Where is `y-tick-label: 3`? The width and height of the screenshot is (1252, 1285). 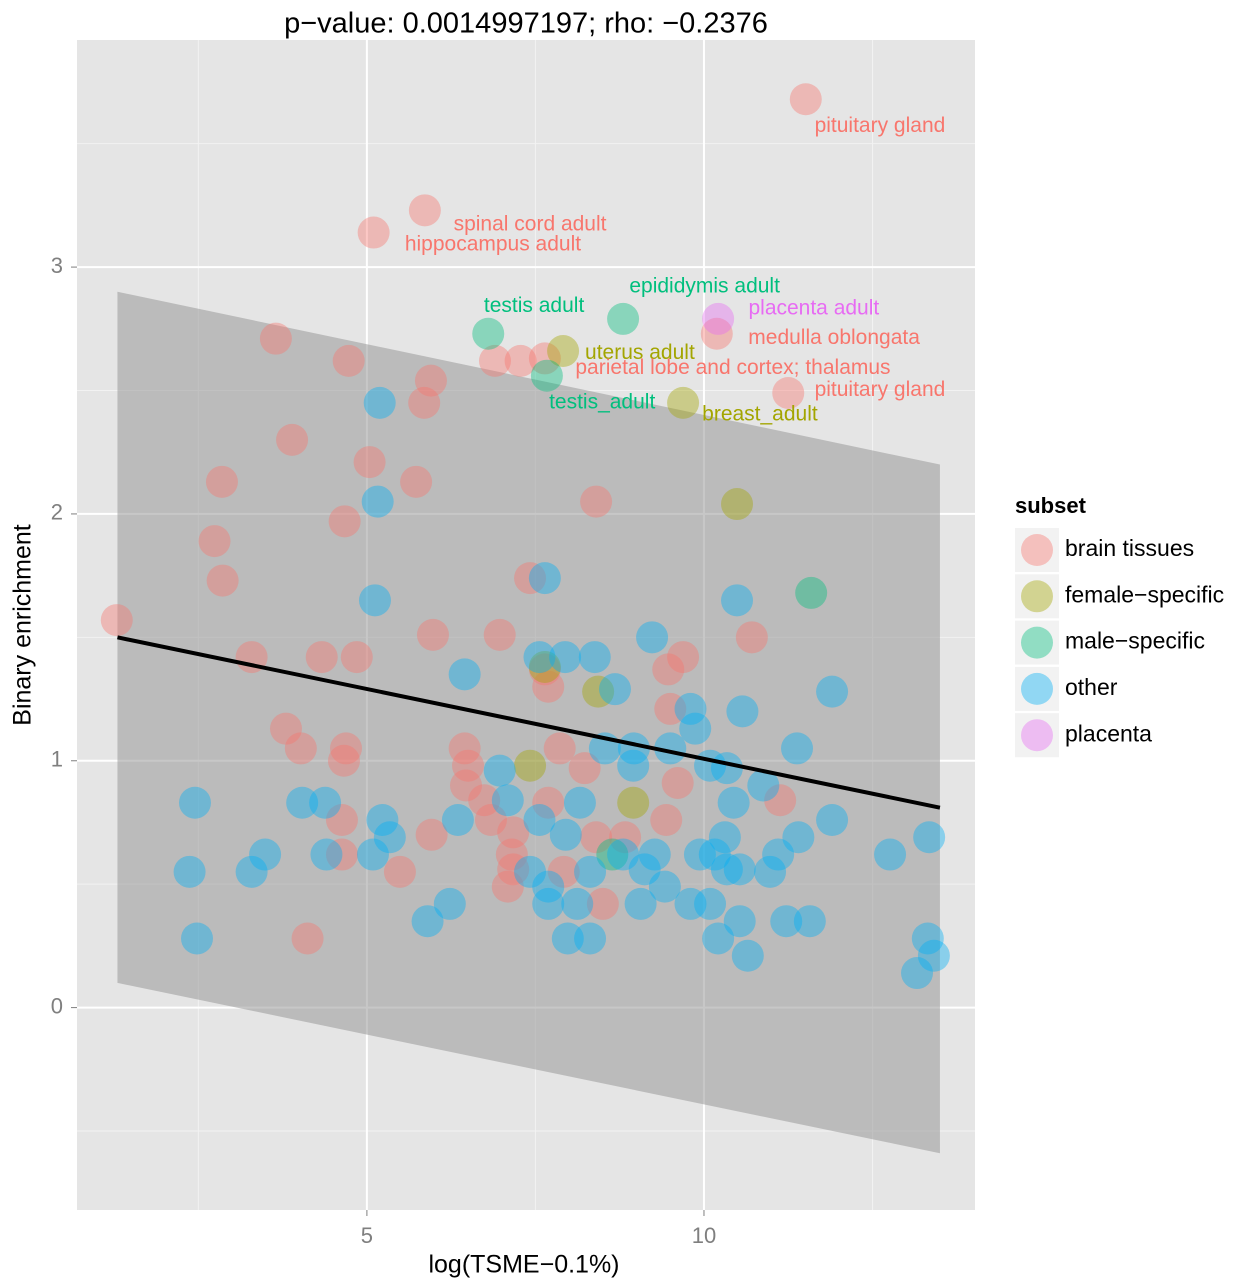 y-tick-label: 3 is located at coordinates (57, 265).